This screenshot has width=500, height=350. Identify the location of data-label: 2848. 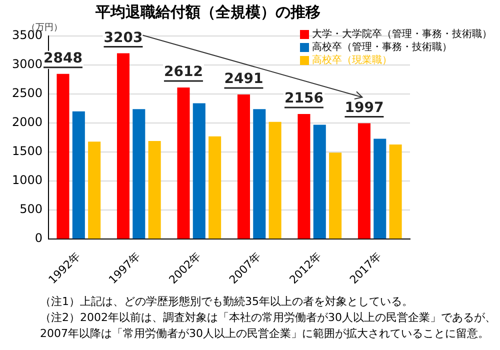
(63, 58).